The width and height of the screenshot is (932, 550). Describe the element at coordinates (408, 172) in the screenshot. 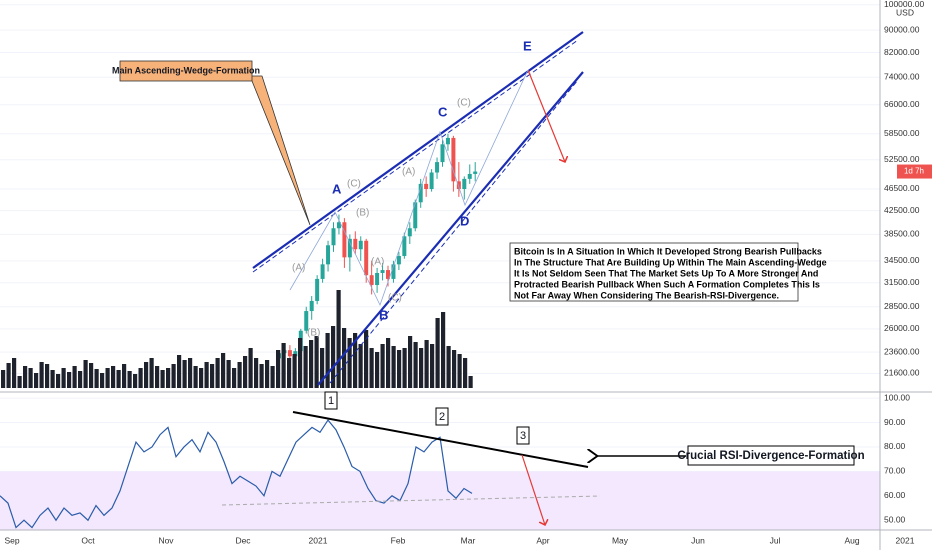

I see `subwave-label: (A)` at that location.